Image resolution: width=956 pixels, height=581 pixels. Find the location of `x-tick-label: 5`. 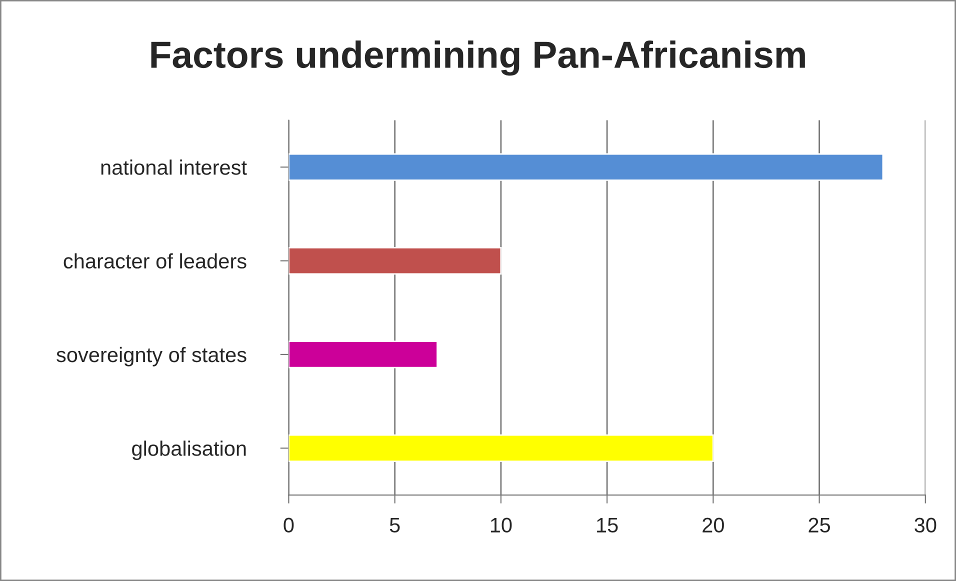

x-tick-label: 5 is located at coordinates (395, 525).